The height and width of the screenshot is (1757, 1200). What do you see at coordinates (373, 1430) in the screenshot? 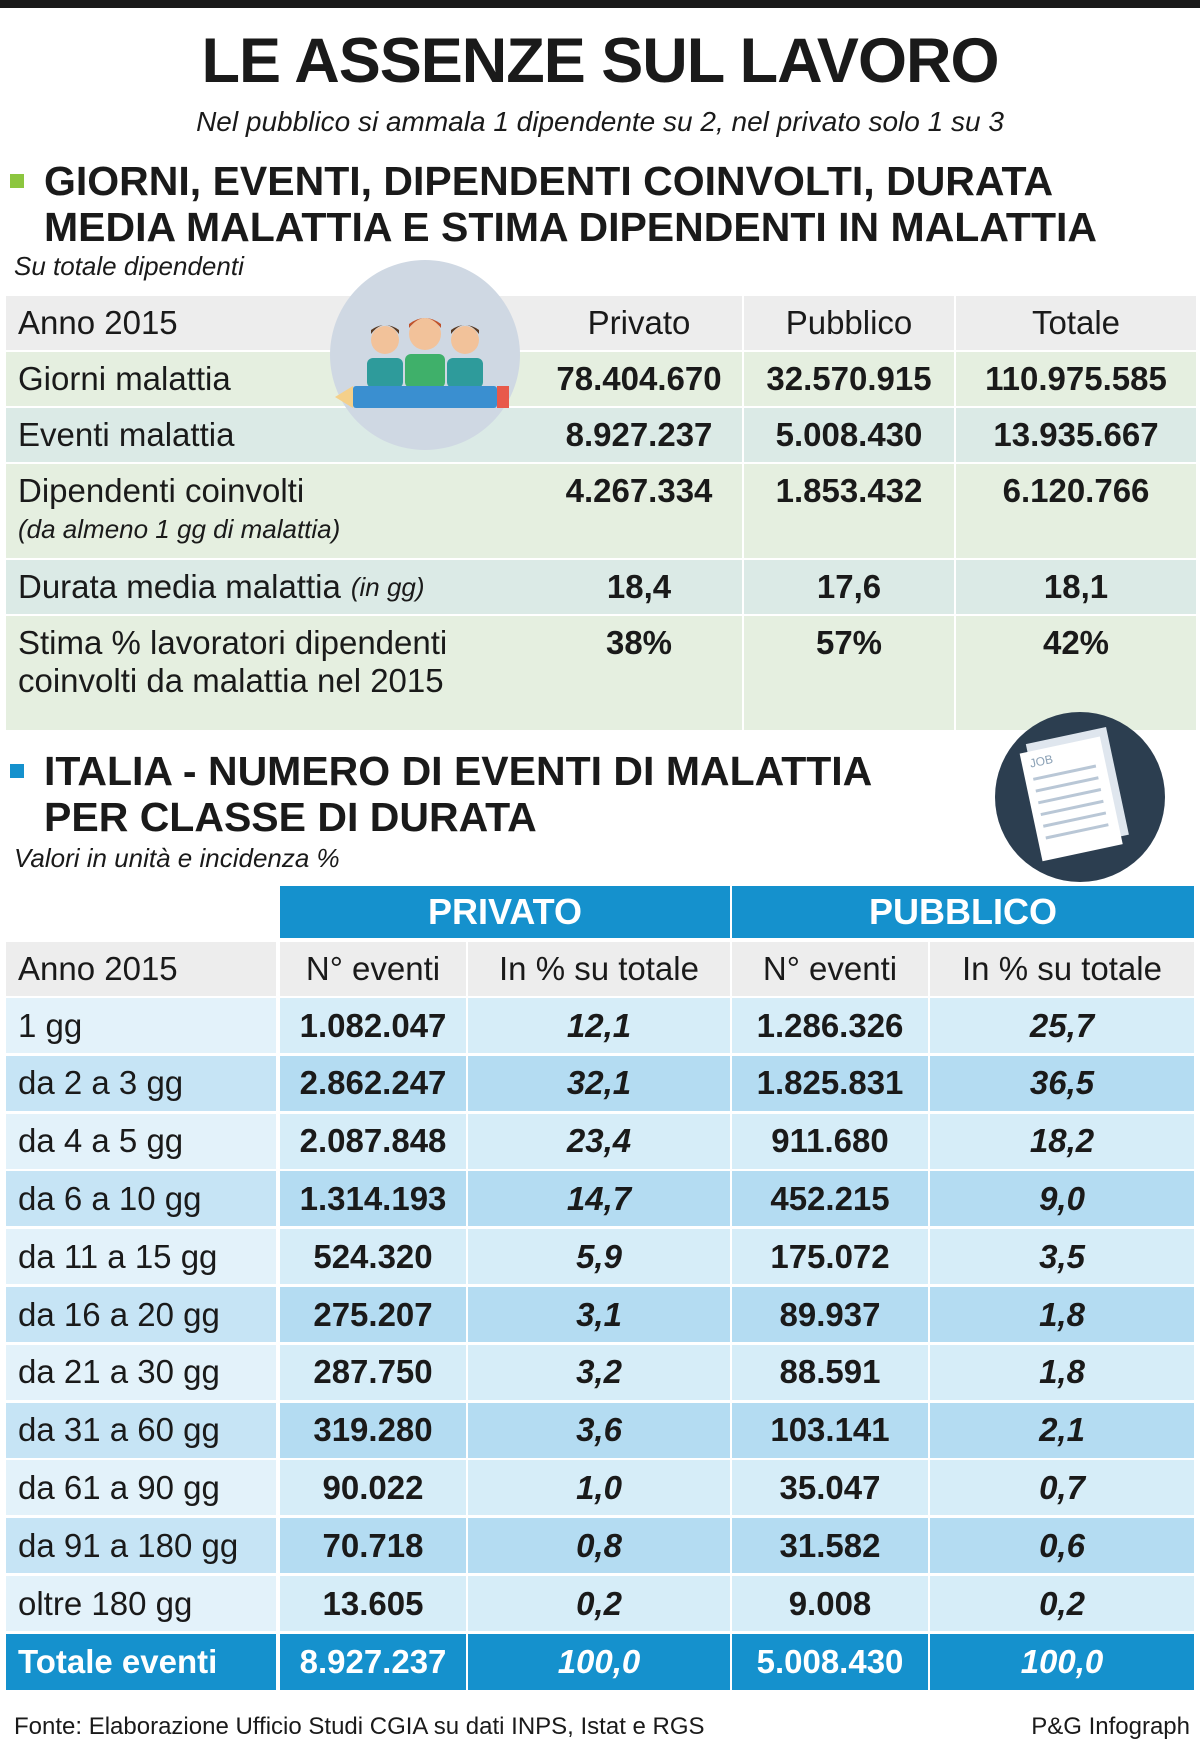
I see `table2-value: 319.280` at bounding box center [373, 1430].